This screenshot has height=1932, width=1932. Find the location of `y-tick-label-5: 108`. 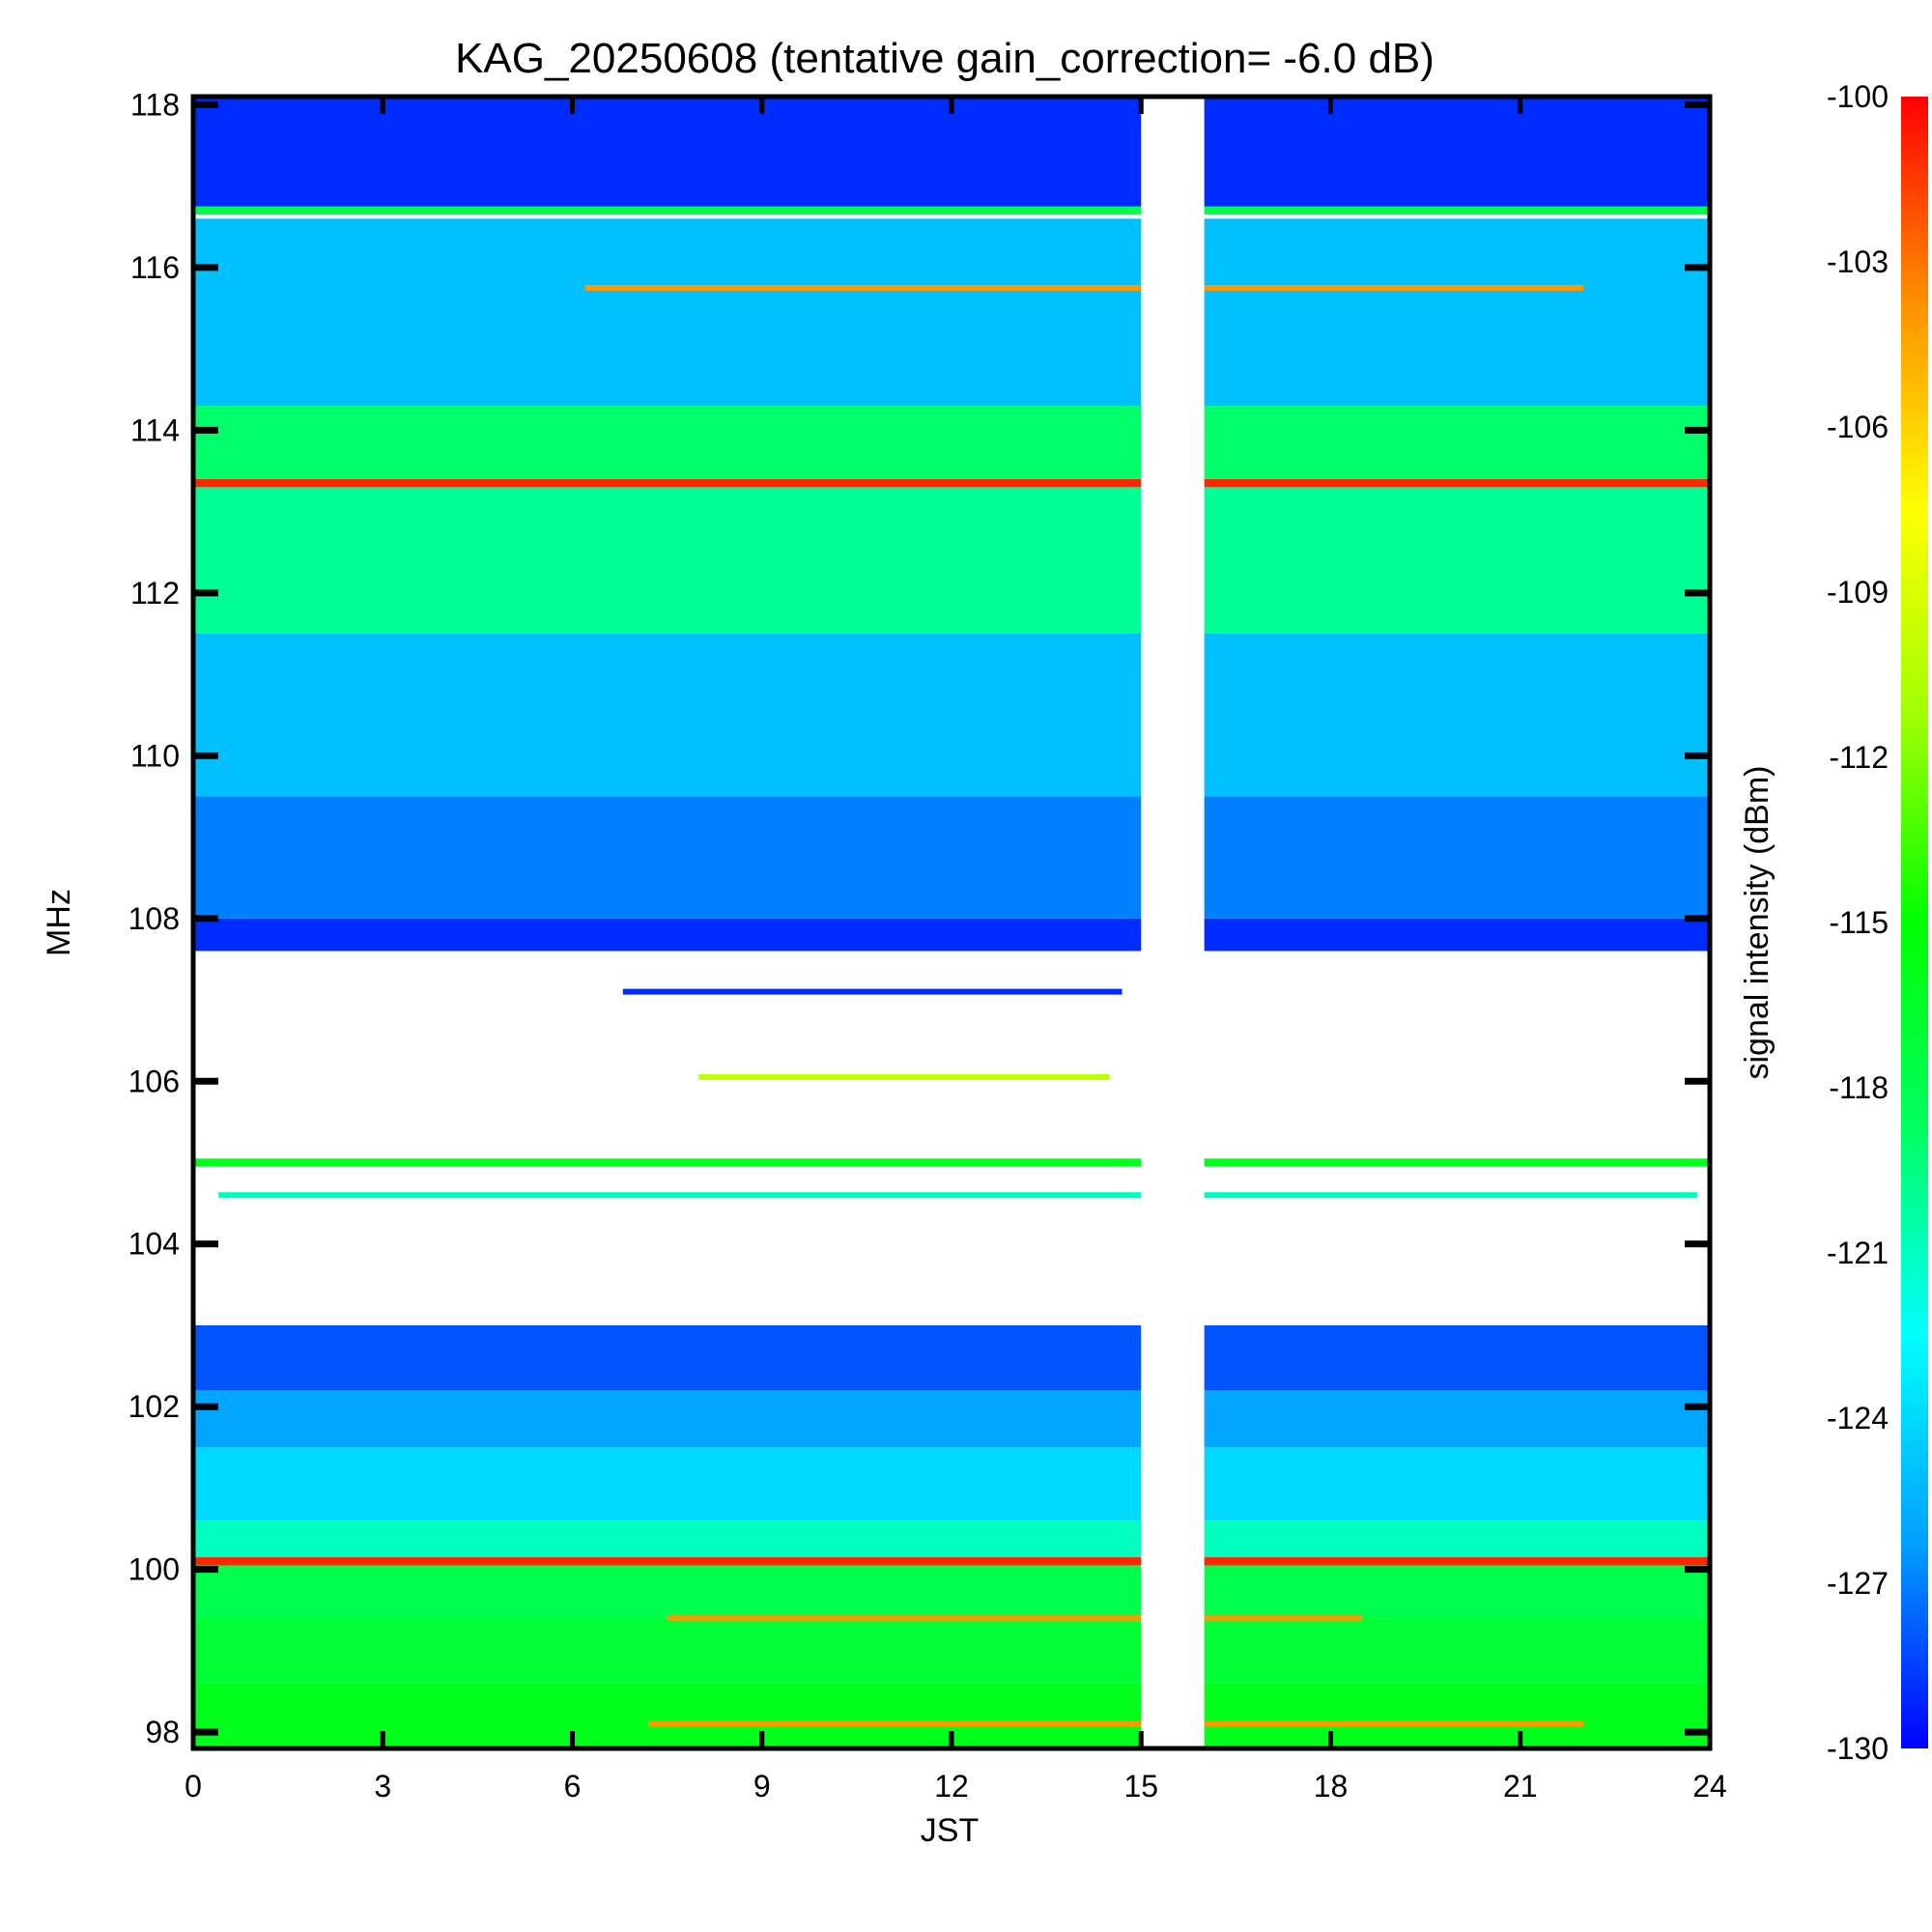

y-tick-label-5: 108 is located at coordinates (154, 918).